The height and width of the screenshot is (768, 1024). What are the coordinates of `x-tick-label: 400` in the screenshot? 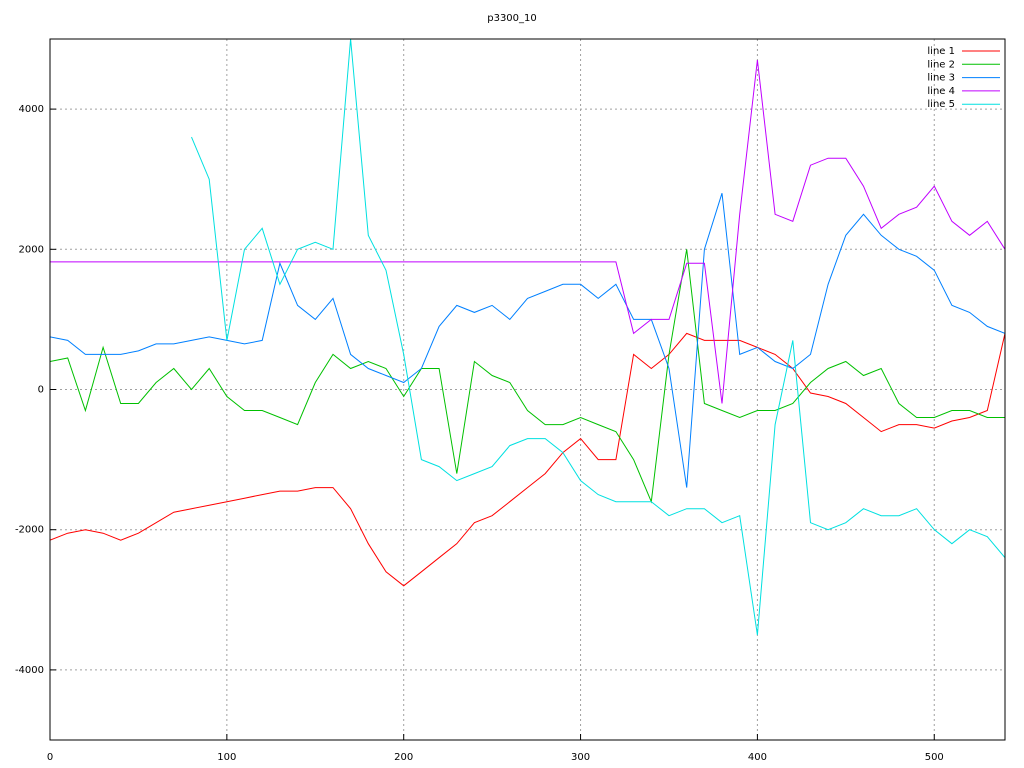 It's located at (757, 757).